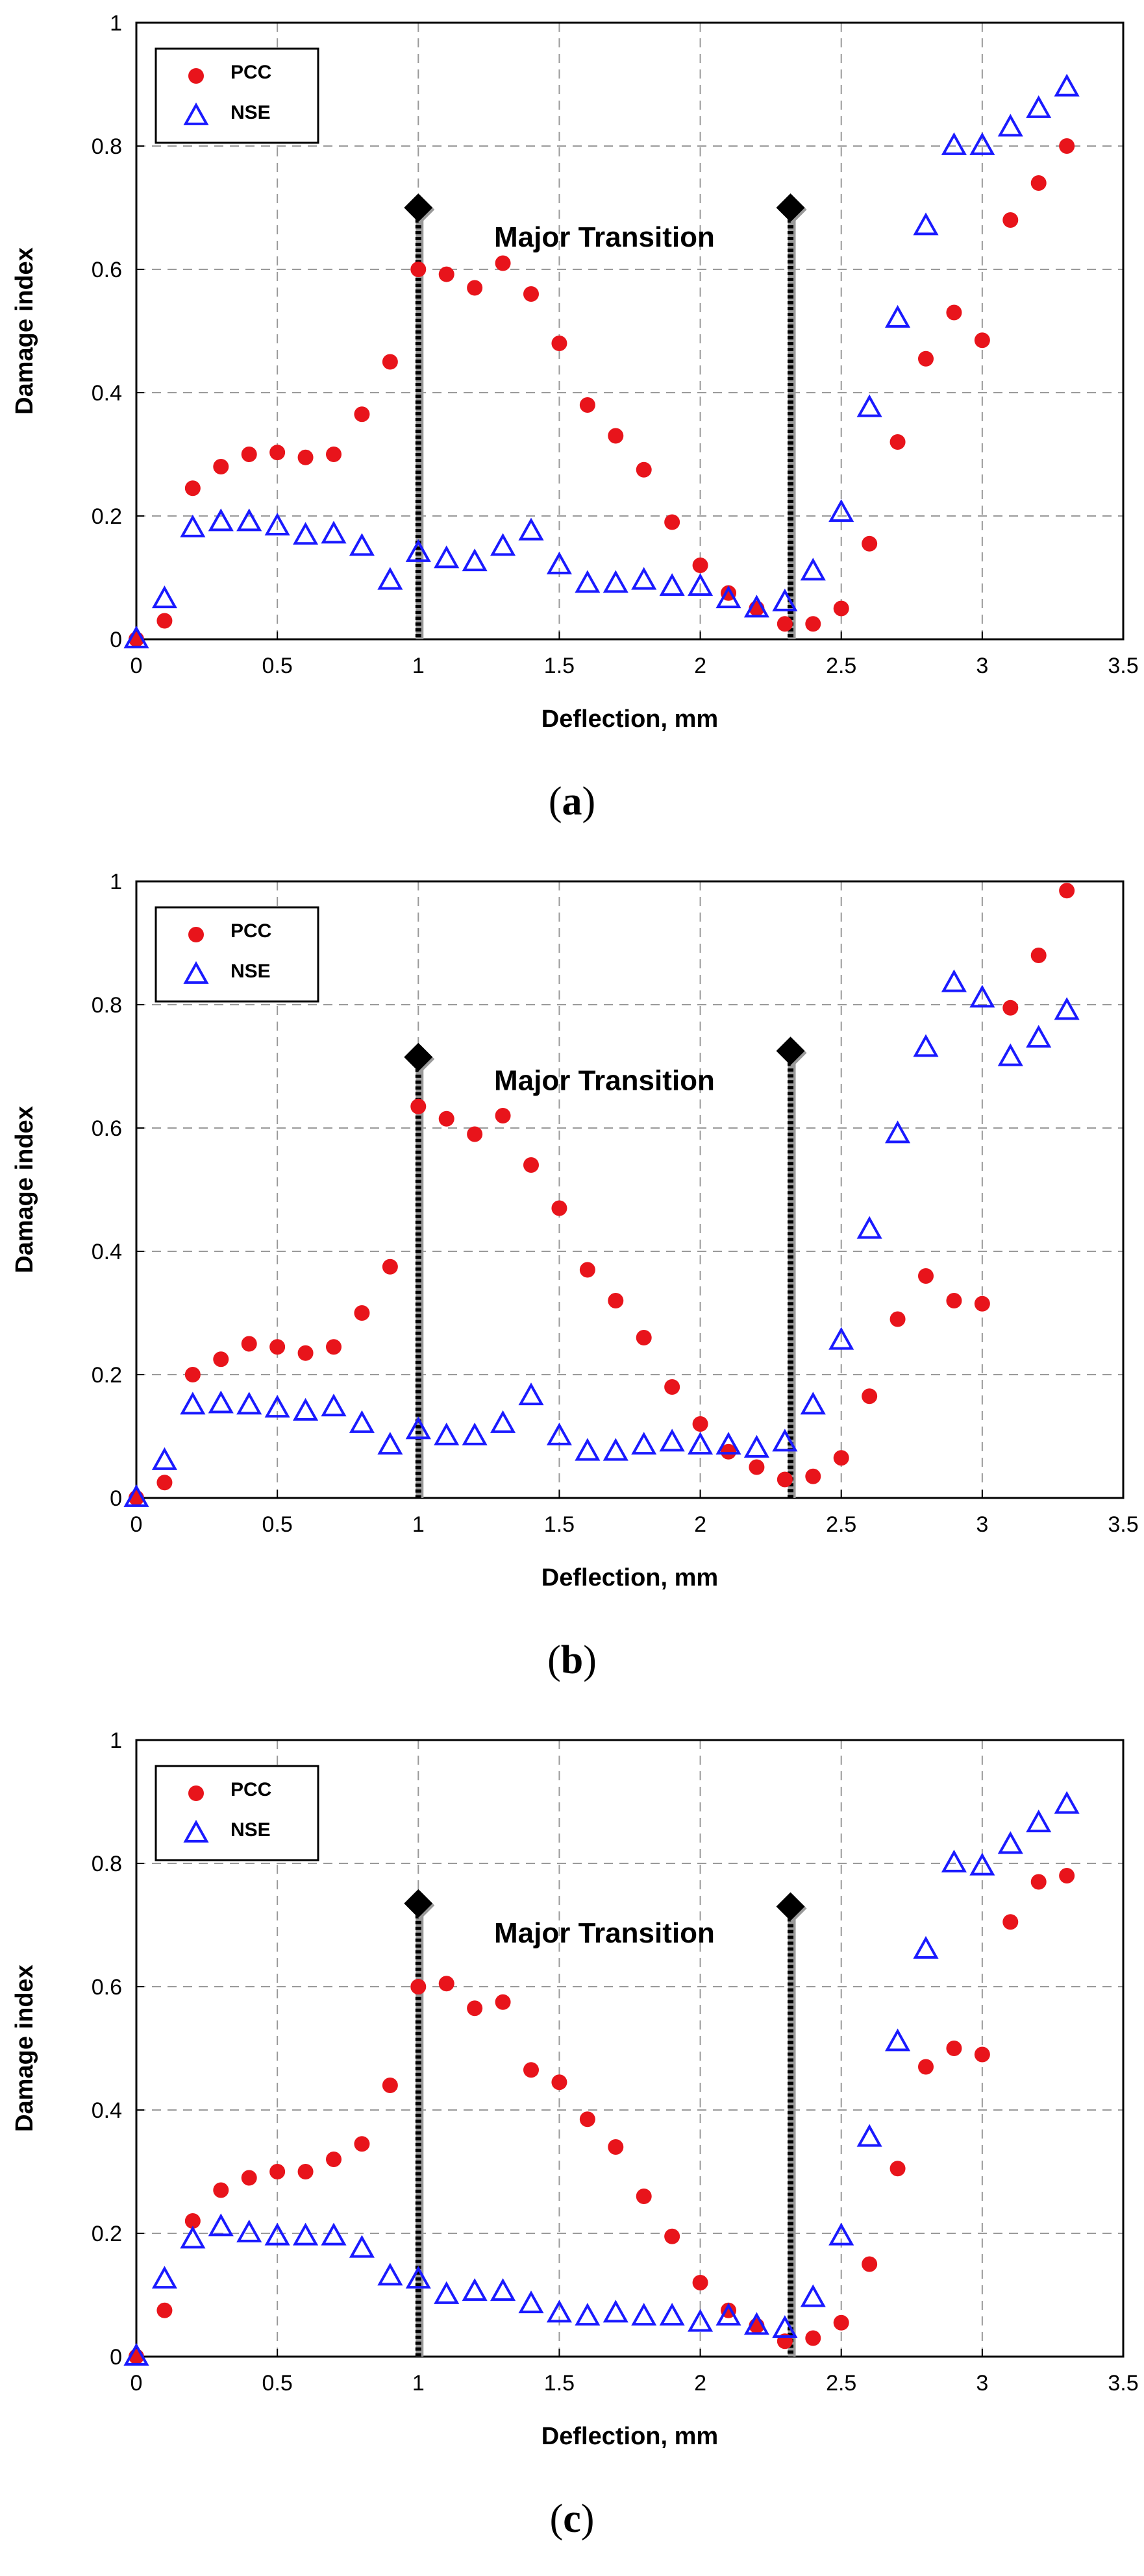 The image size is (1144, 2576). I want to click on panel-caption-a: (a), so click(572, 802).